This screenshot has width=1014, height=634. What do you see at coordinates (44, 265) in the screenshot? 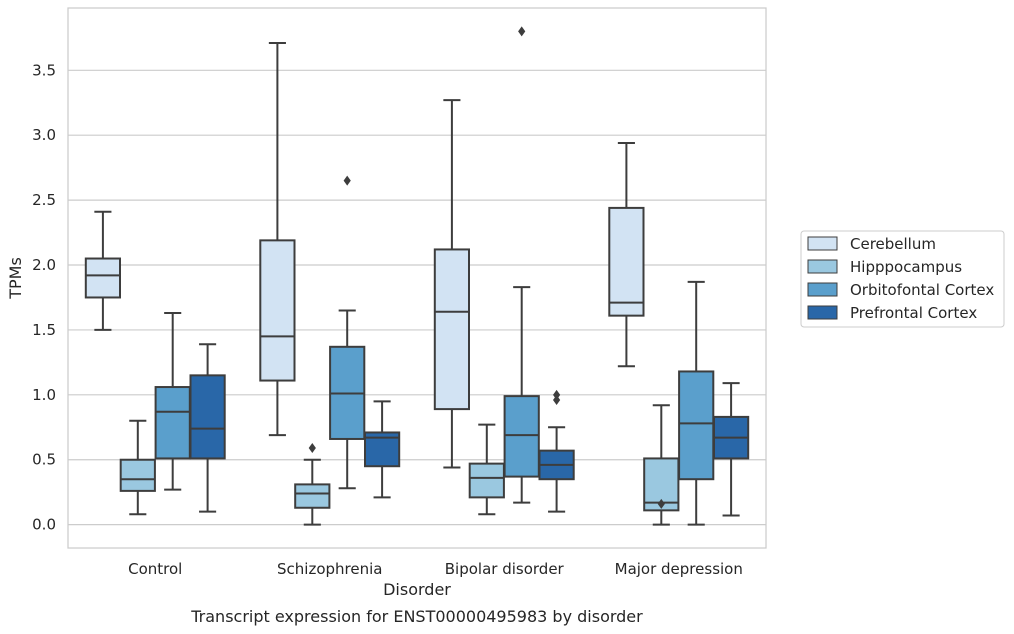
I see `y-tick-label: 2.0` at bounding box center [44, 265].